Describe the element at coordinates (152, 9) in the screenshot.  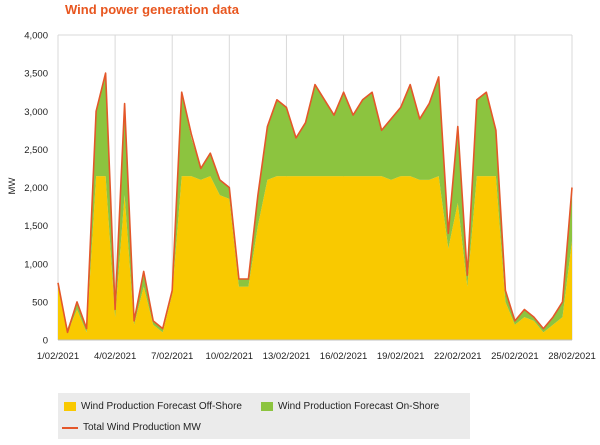
I see `chart-title: Wind power generation data` at that location.